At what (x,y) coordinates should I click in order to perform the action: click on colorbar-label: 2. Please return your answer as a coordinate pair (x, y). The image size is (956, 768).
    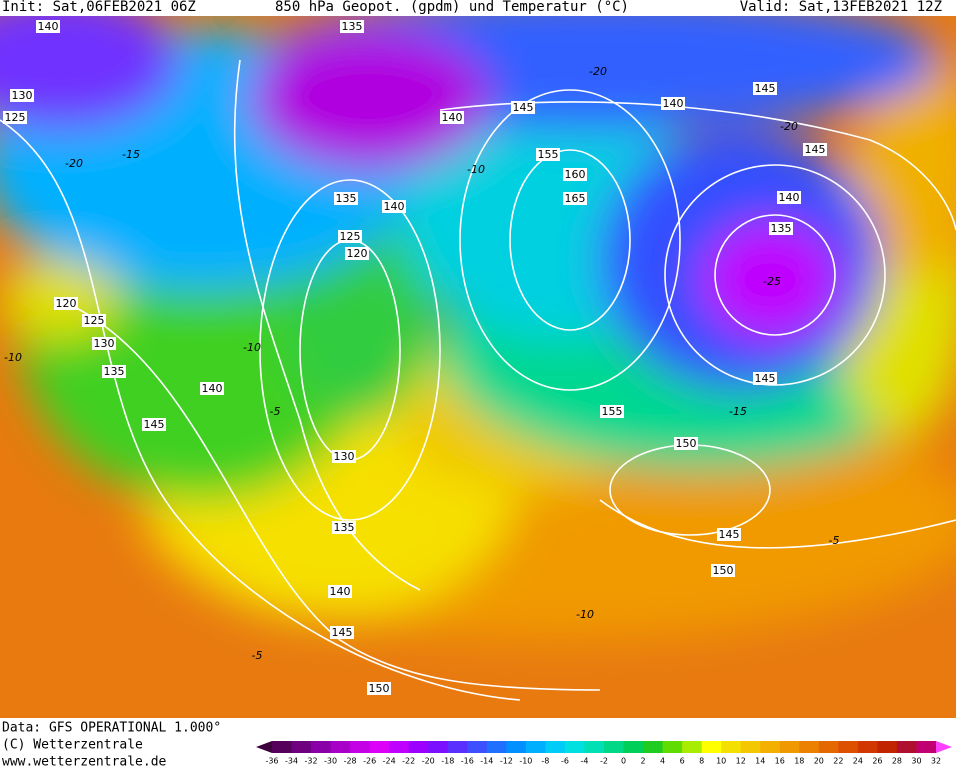
    Looking at the image, I should click on (643, 761).